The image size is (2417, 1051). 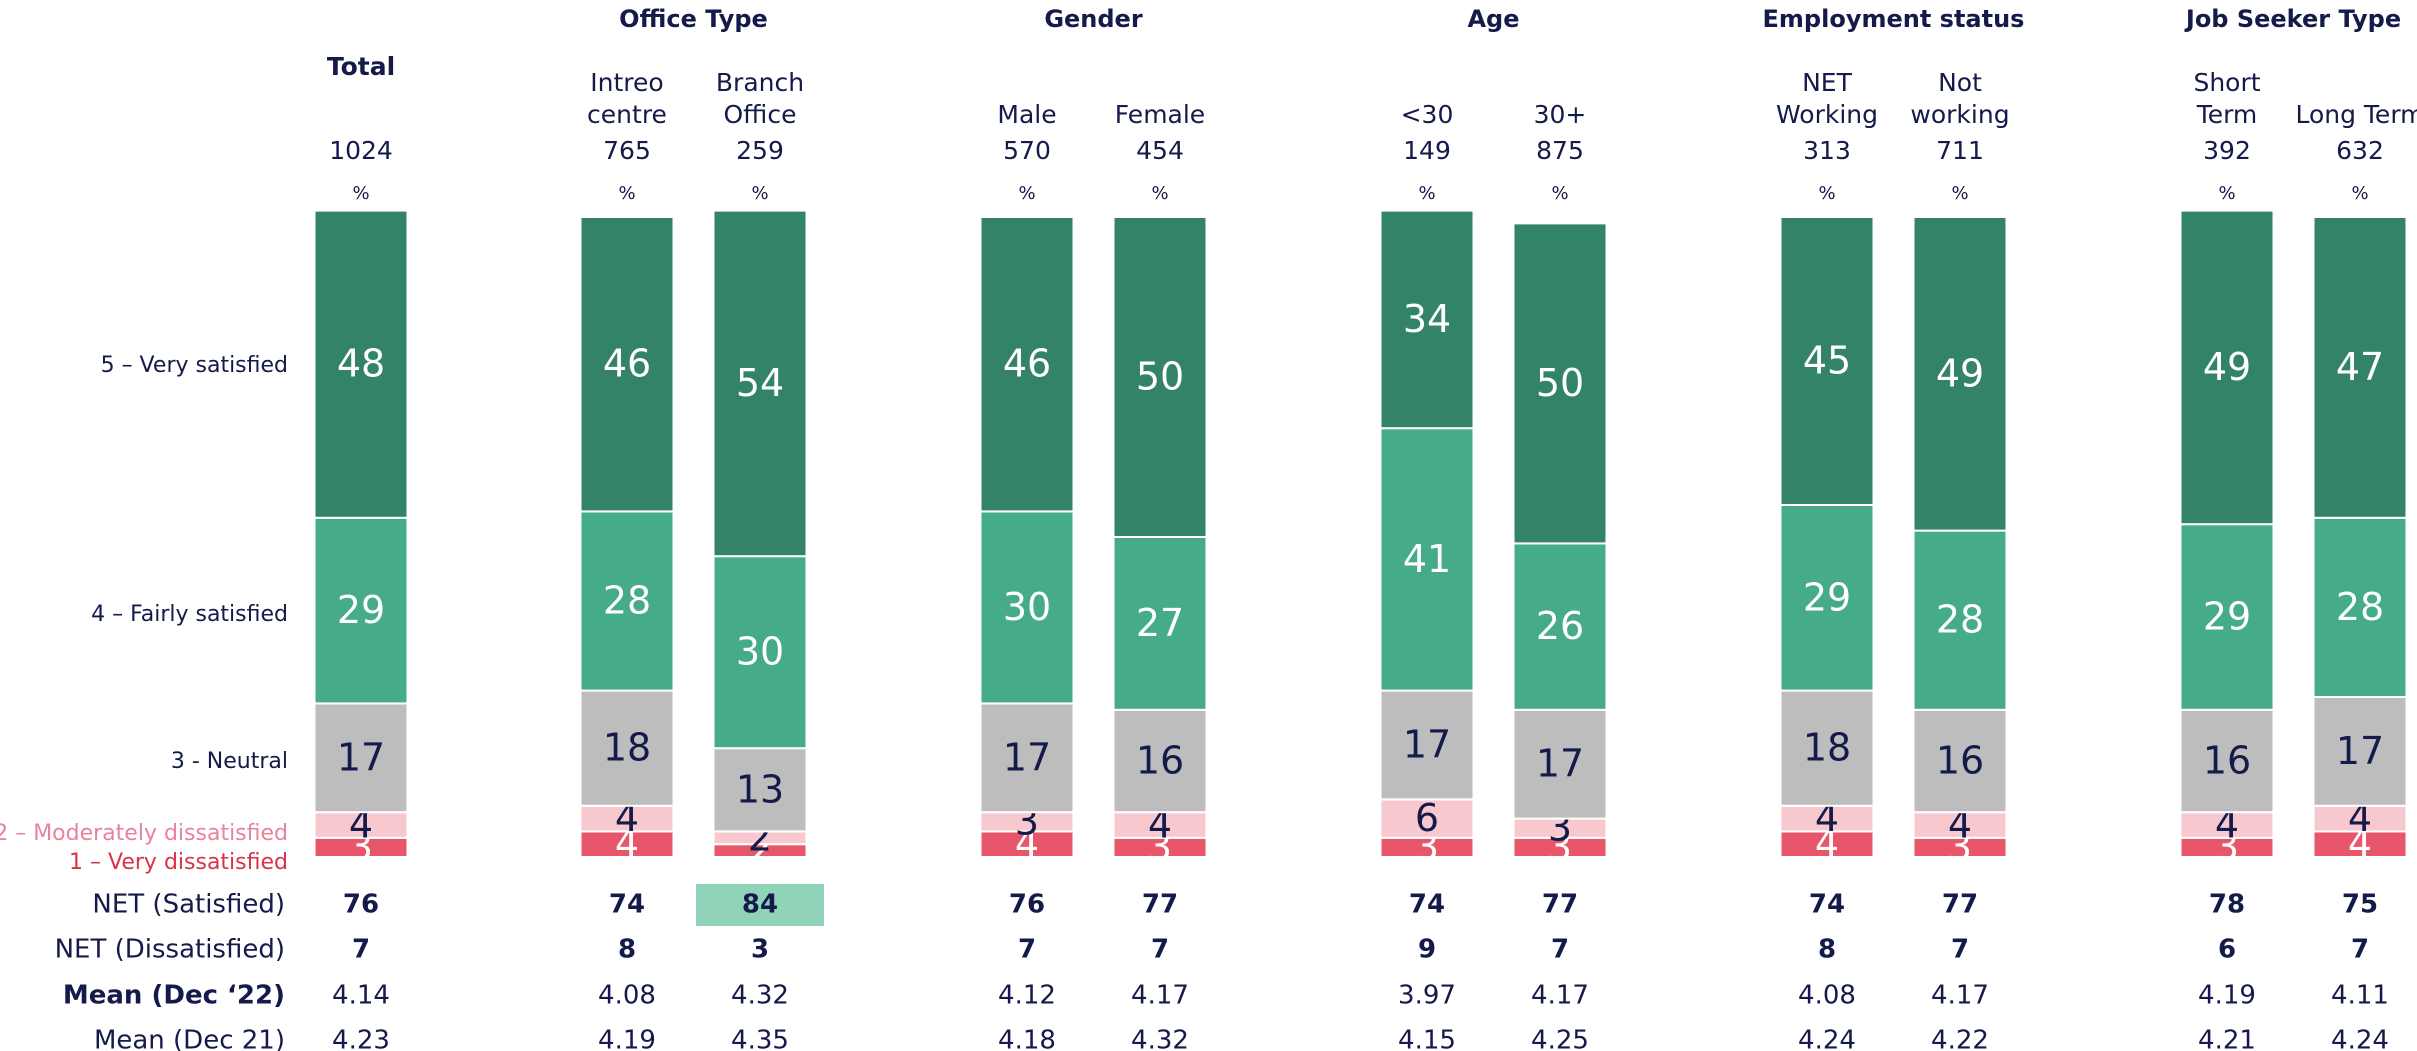 I want to click on row-value: 75, so click(x=2360, y=905).